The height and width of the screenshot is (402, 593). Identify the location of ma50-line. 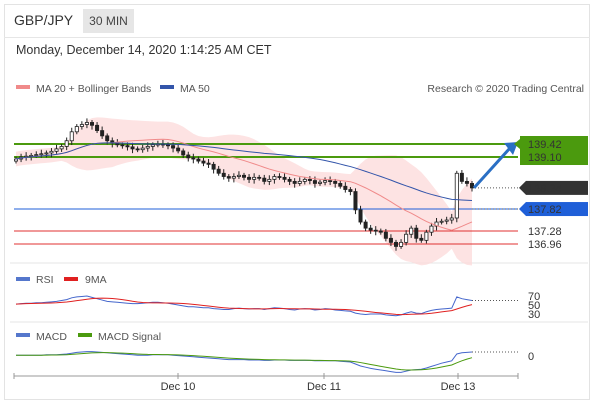
(244, 172).